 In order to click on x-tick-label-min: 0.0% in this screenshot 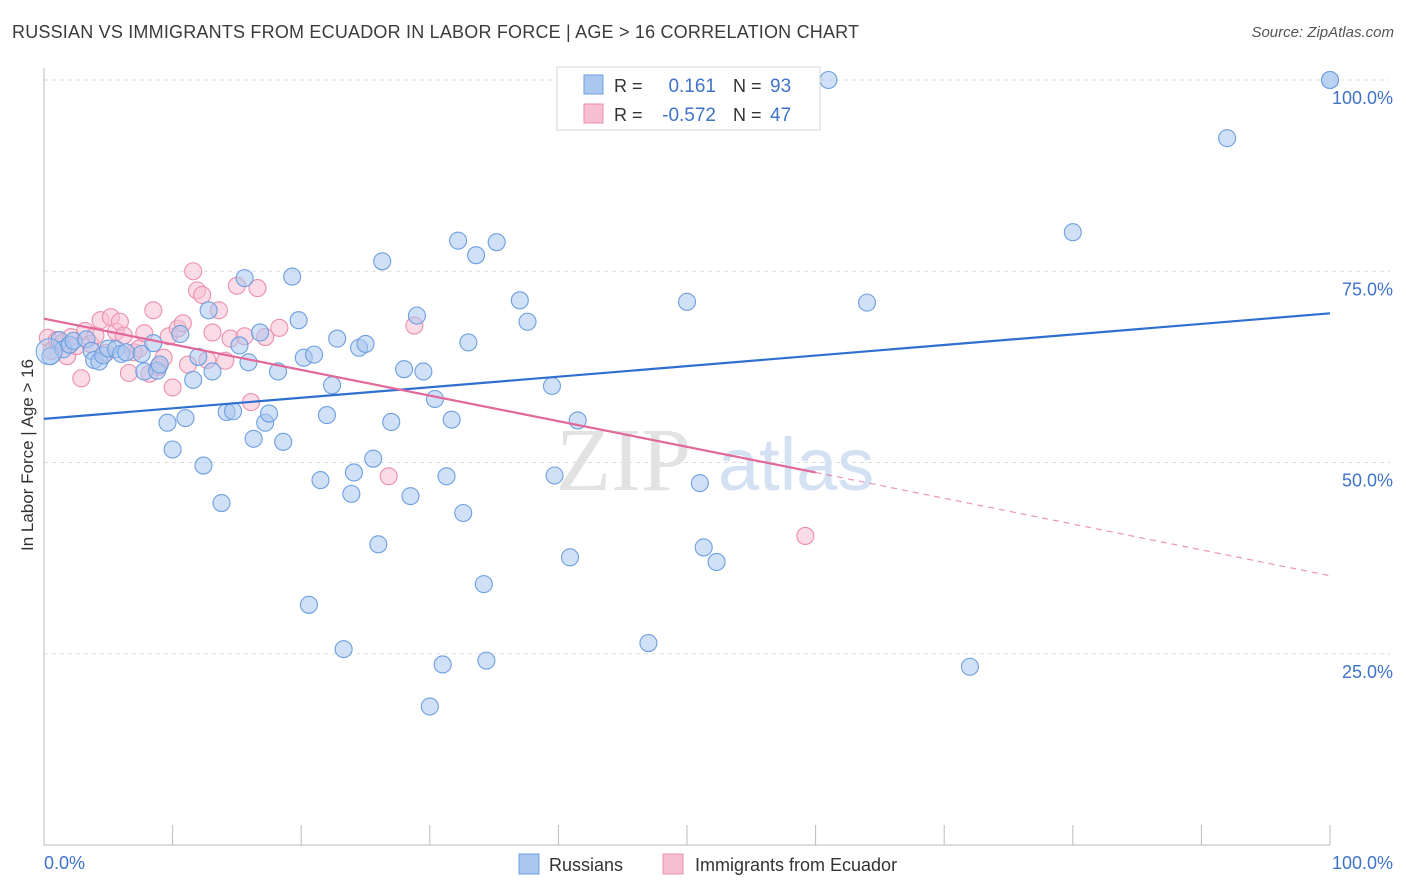, I will do `click(64, 863)`.